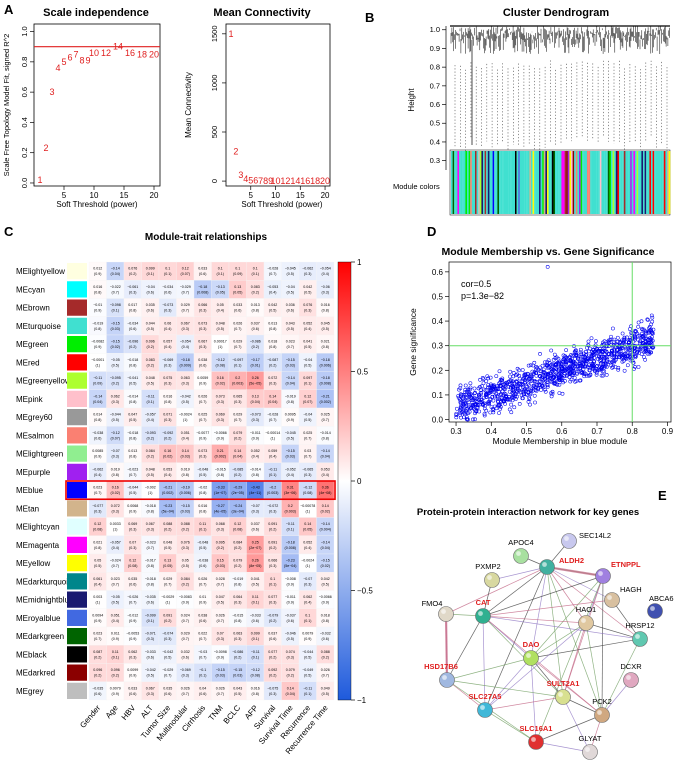 Image resolution: width=676 pixels, height=773 pixels. I want to click on cell-correlation: 0.03, so click(307, 451).